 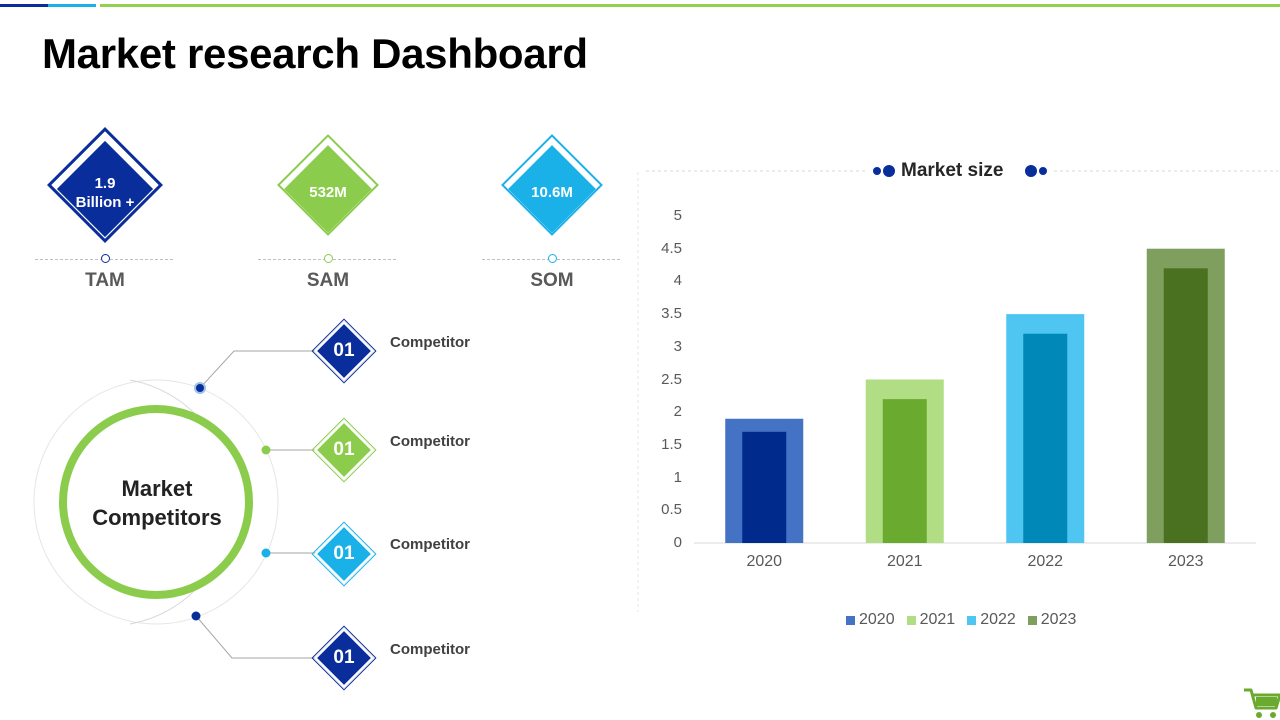 What do you see at coordinates (677, 215) in the screenshot?
I see `y-tick-label: 5` at bounding box center [677, 215].